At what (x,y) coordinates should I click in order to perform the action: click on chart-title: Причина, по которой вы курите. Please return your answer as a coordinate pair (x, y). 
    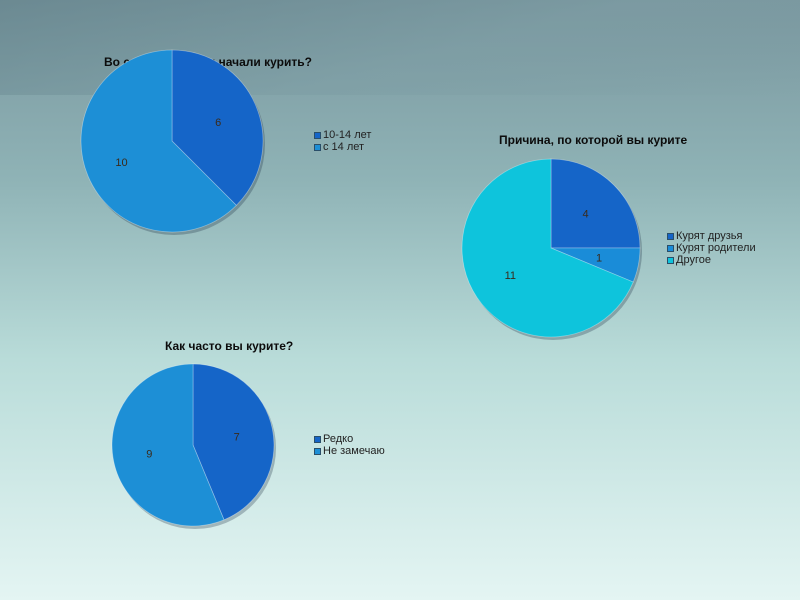
    Looking at the image, I should click on (593, 140).